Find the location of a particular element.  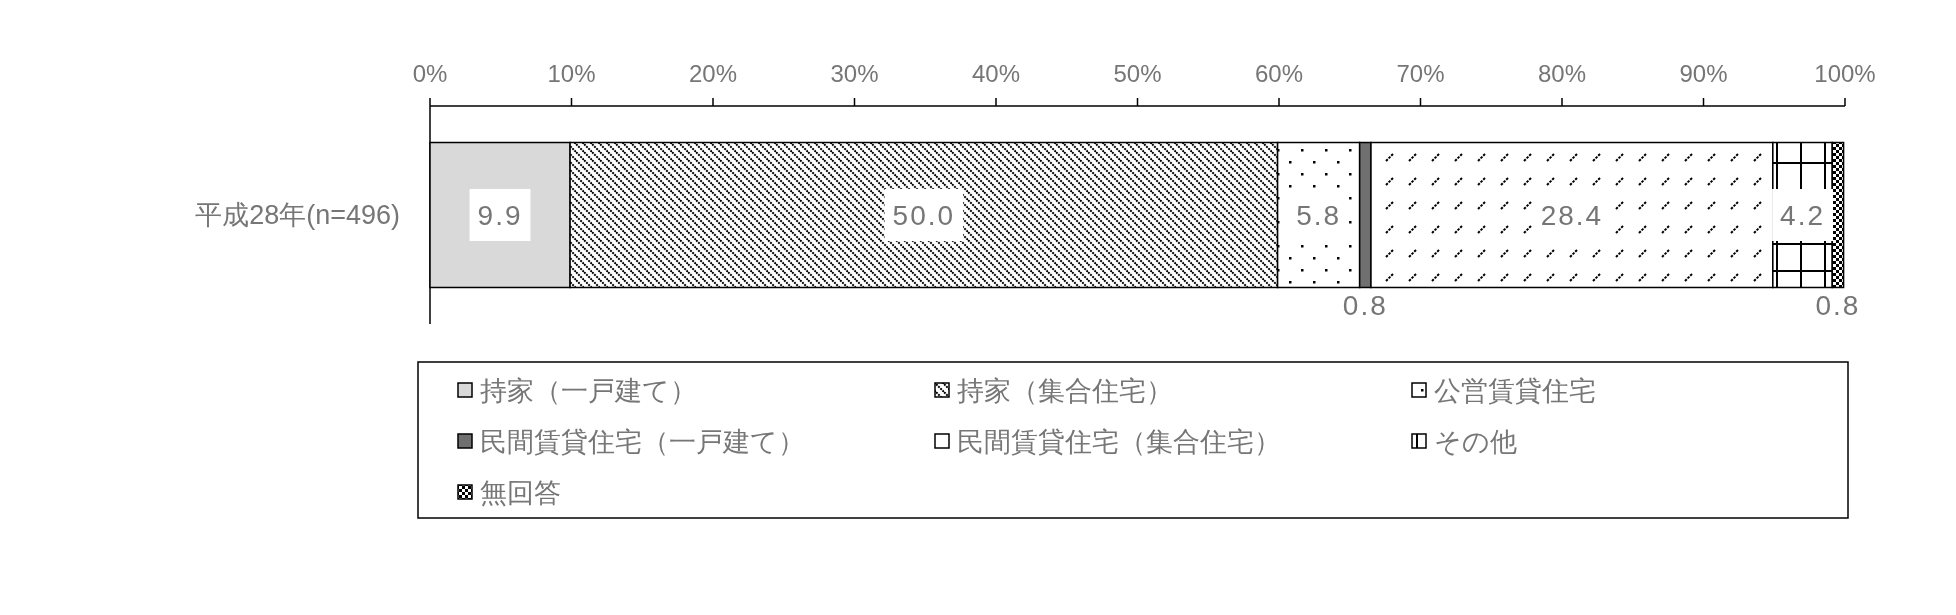

x-tick-label: 60% is located at coordinates (1279, 73).